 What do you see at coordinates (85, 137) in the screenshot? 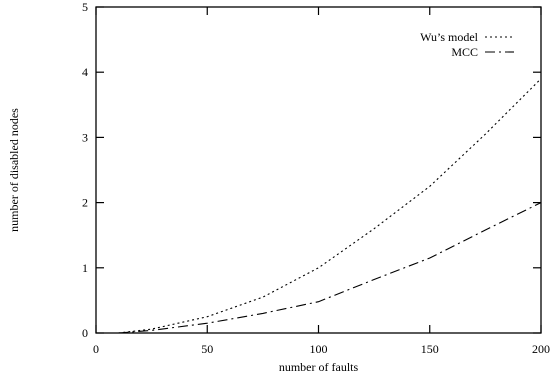
I see `y-tick-label: 3` at bounding box center [85, 137].